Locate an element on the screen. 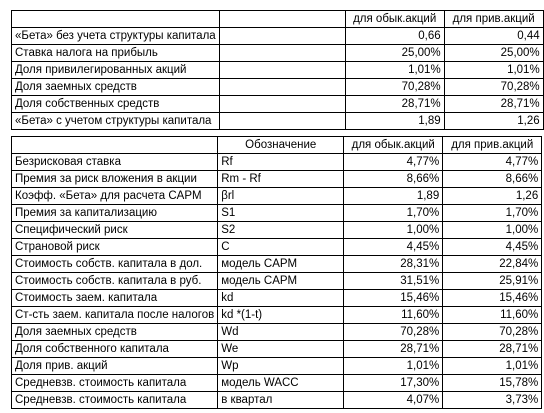 This screenshot has height=413, width=544. cell-pref: 8,66% is located at coordinates (492, 179).